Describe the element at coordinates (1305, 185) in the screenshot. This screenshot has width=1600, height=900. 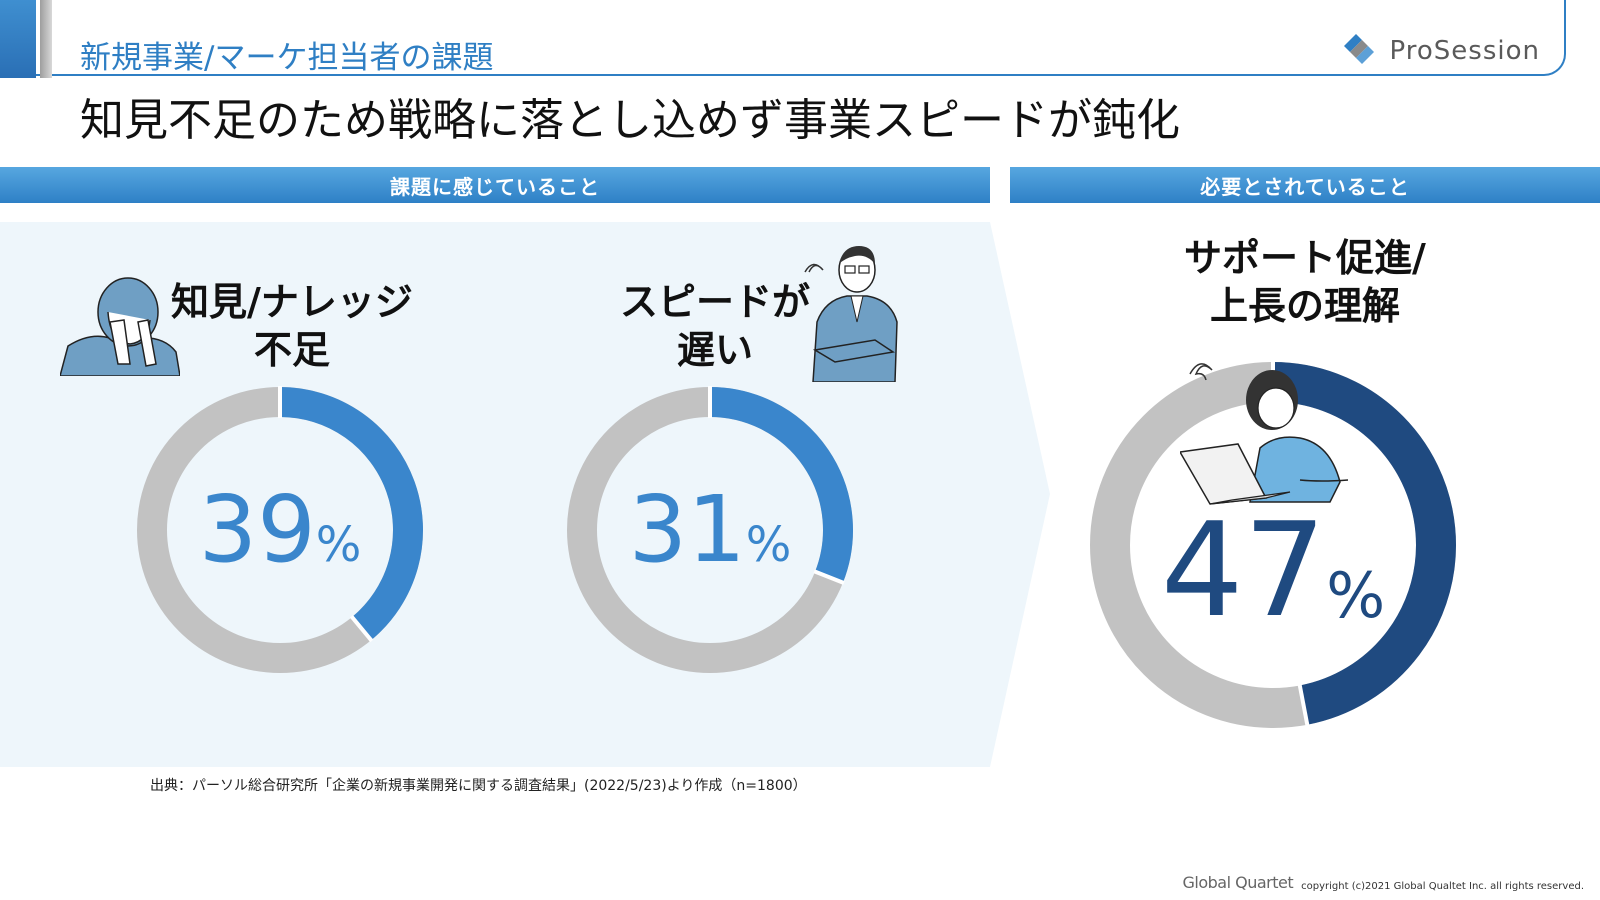
I see `band-needs: 必要とされていること` at that location.